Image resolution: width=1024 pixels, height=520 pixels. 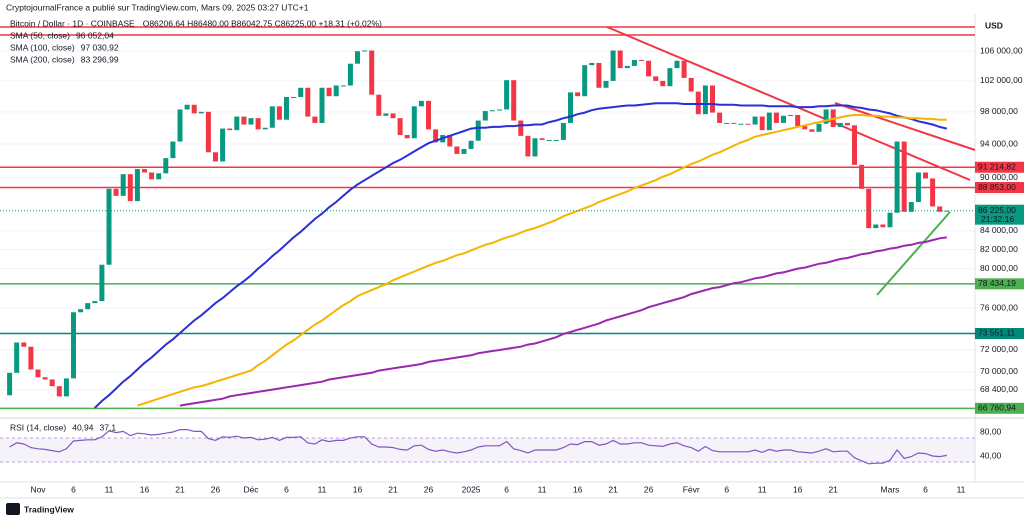 What do you see at coordinates (429, 489) in the screenshot?
I see `x-tick-label: 26` at bounding box center [429, 489].